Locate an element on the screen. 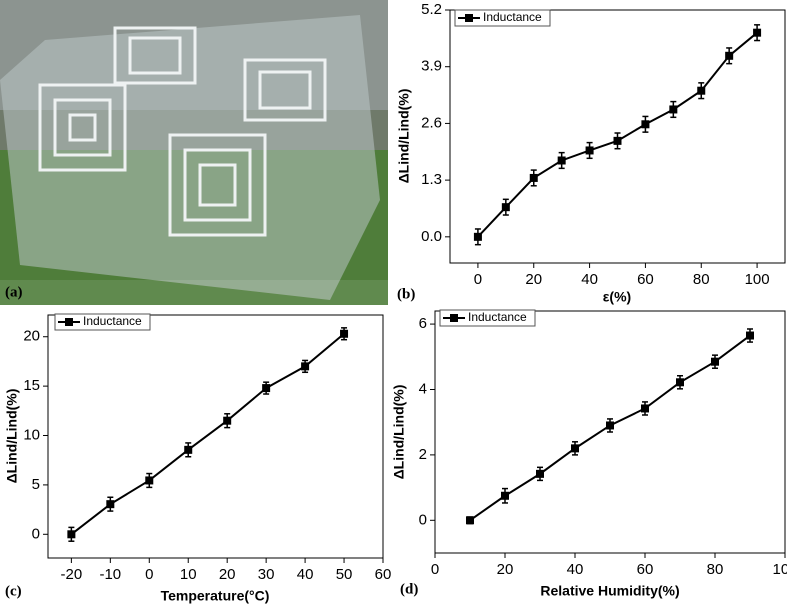 The width and height of the screenshot is (787, 605). panel-label: (d) is located at coordinates (409, 589).